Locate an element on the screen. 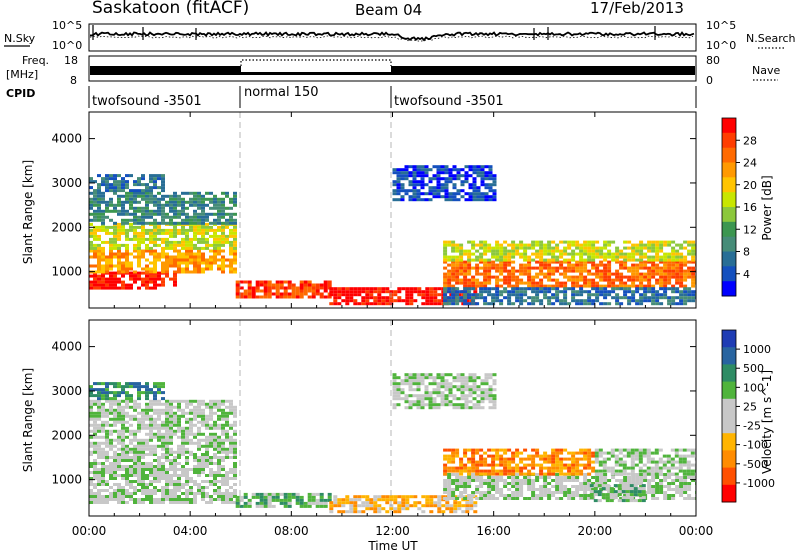  vel-cbar-tick-4: -25 is located at coordinates (752, 426).